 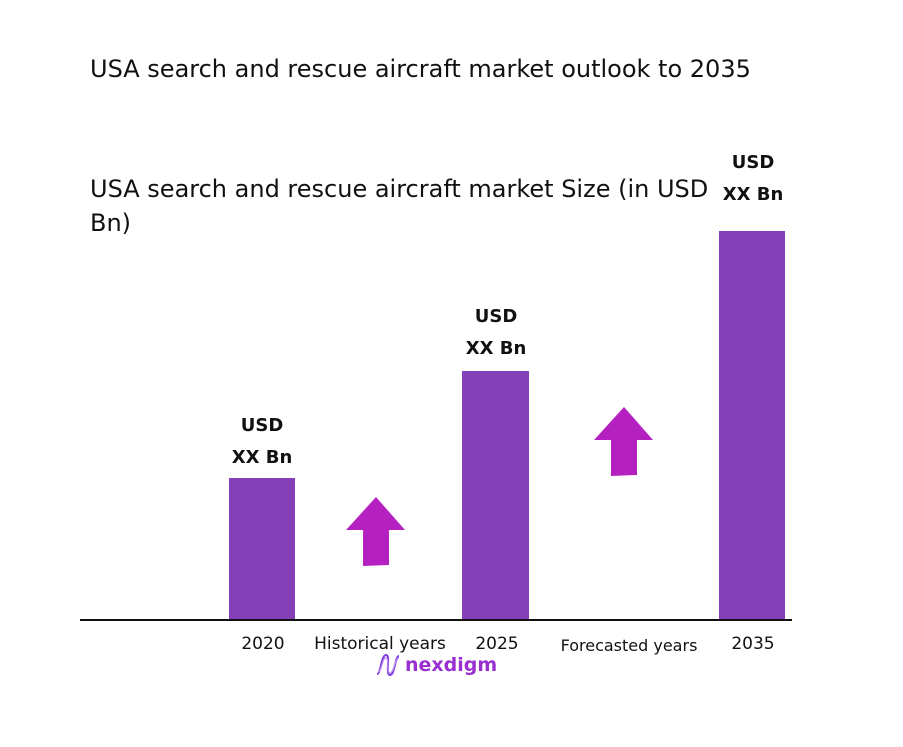 What do you see at coordinates (753, 644) in the screenshot?
I see `x-tick-2035: 2035` at bounding box center [753, 644].